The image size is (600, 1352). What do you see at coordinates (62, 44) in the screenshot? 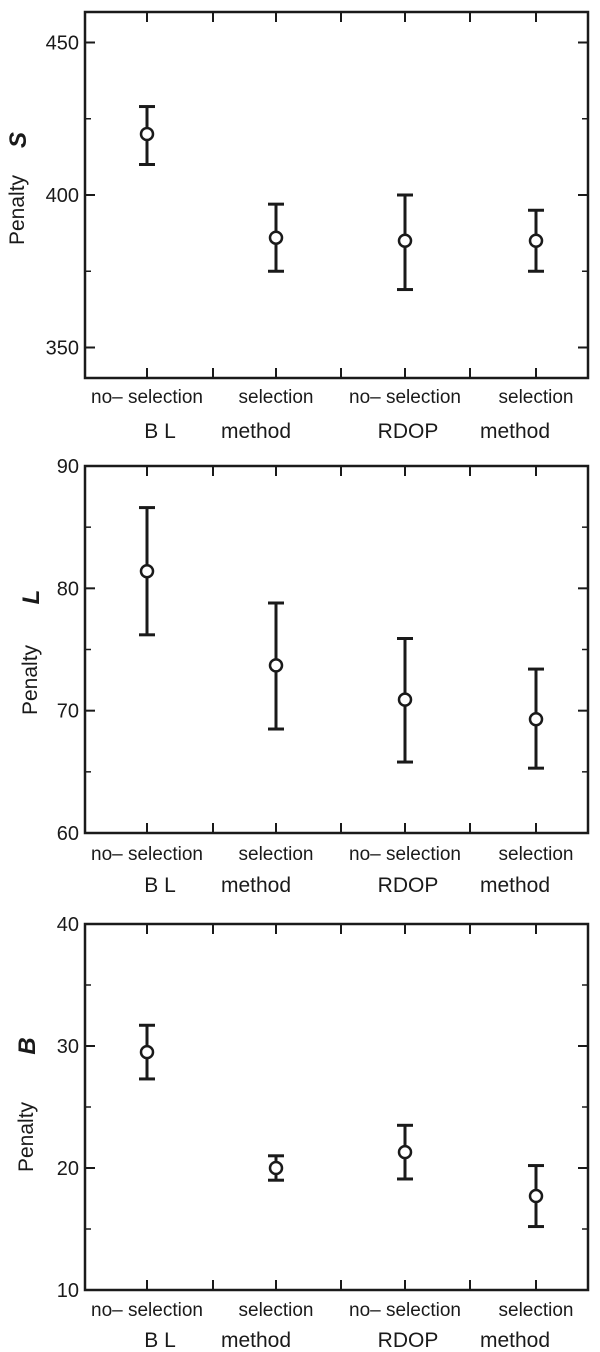
I see `y-tick-label: 450` at bounding box center [62, 44].